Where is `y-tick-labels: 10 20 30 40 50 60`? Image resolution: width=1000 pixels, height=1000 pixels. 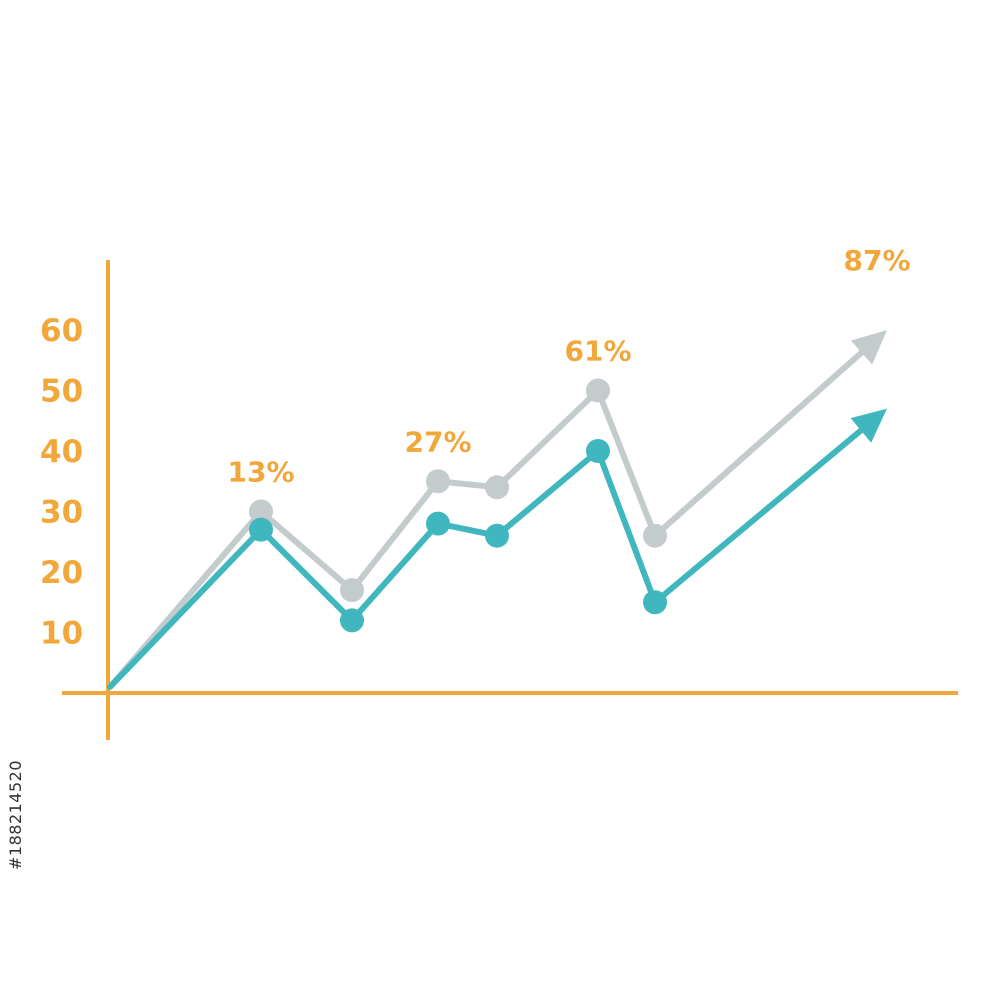
y-tick-labels: 10 20 30 40 50 60 is located at coordinates (61, 482).